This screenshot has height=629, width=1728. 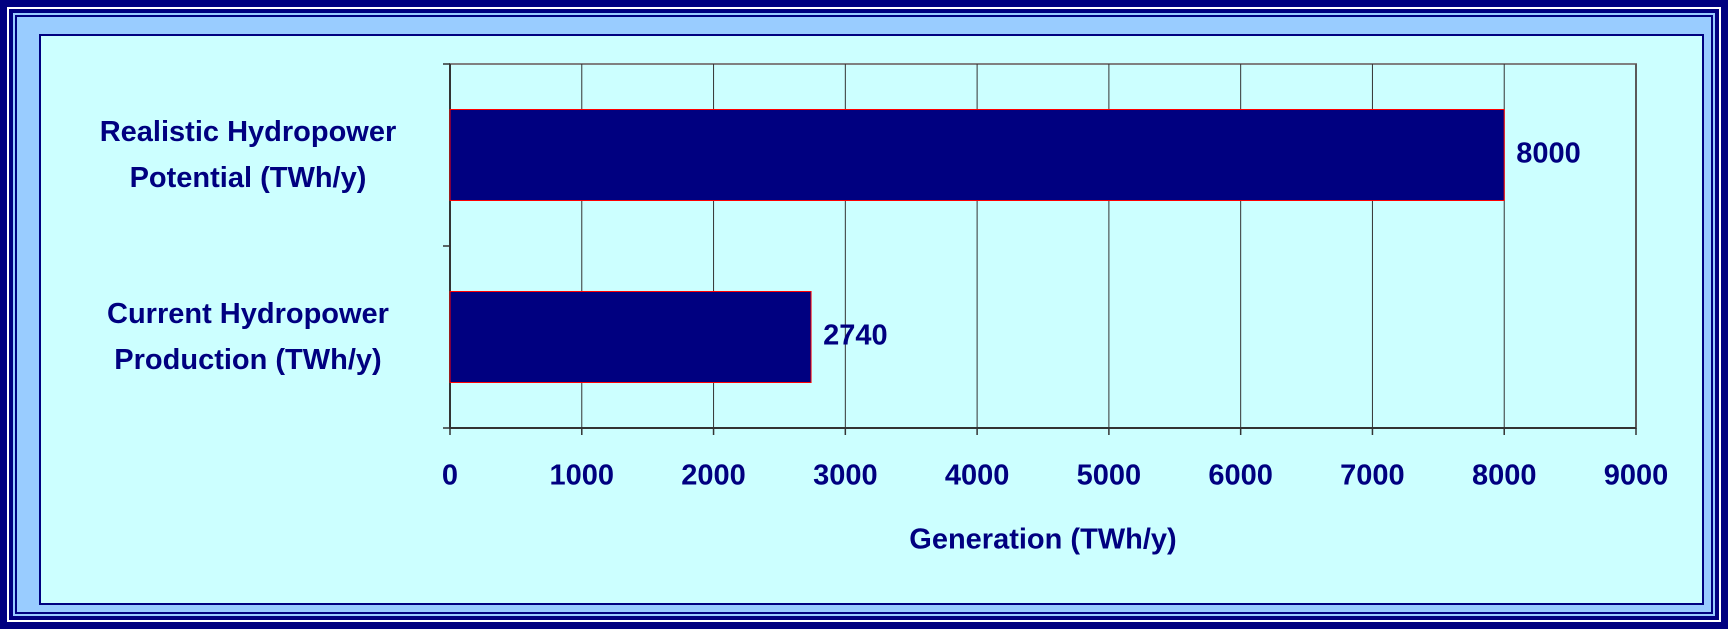 I want to click on x-tick-label: 1000, so click(x=582, y=476).